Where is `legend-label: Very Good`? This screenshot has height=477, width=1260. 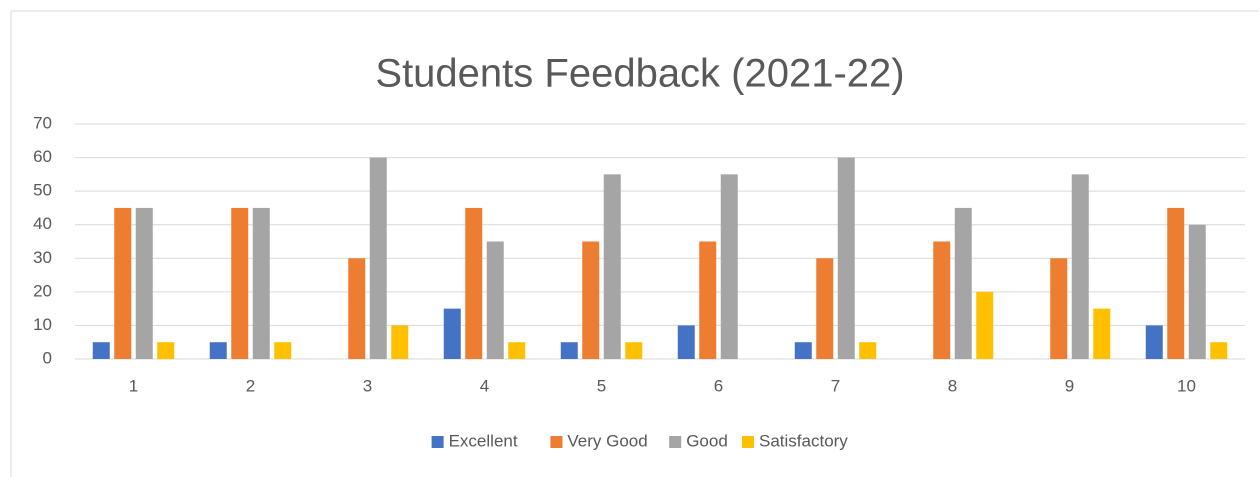 legend-label: Very Good is located at coordinates (607, 440).